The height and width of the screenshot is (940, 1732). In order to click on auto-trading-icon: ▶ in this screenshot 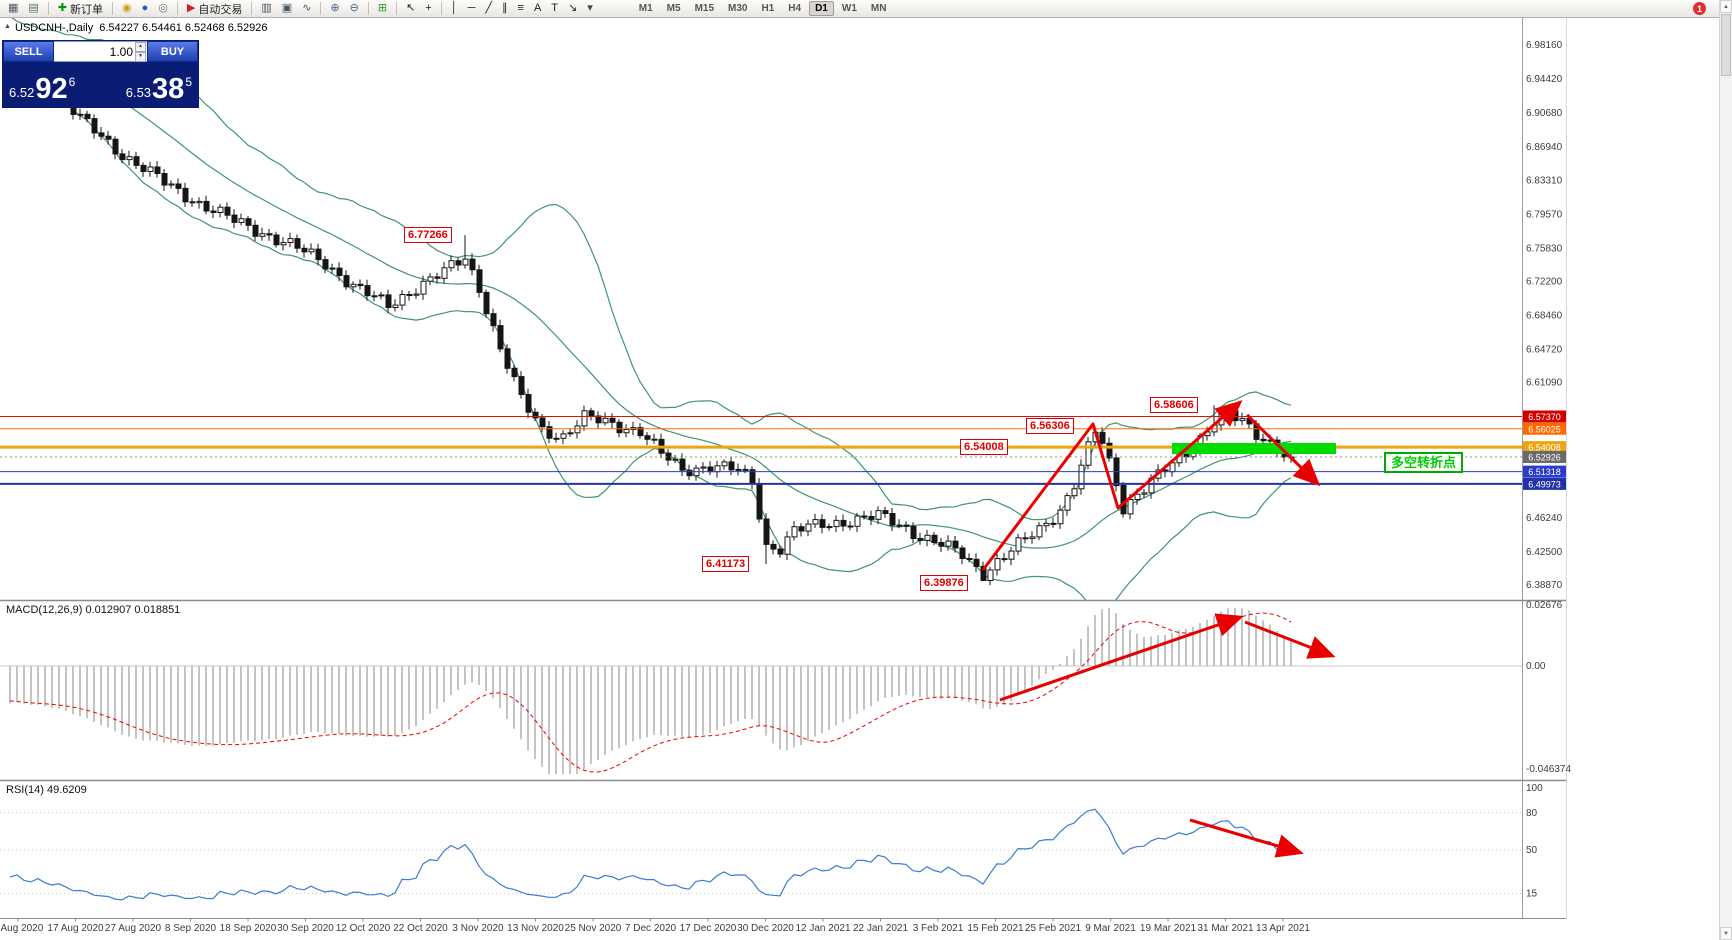, I will do `click(191, 8)`.